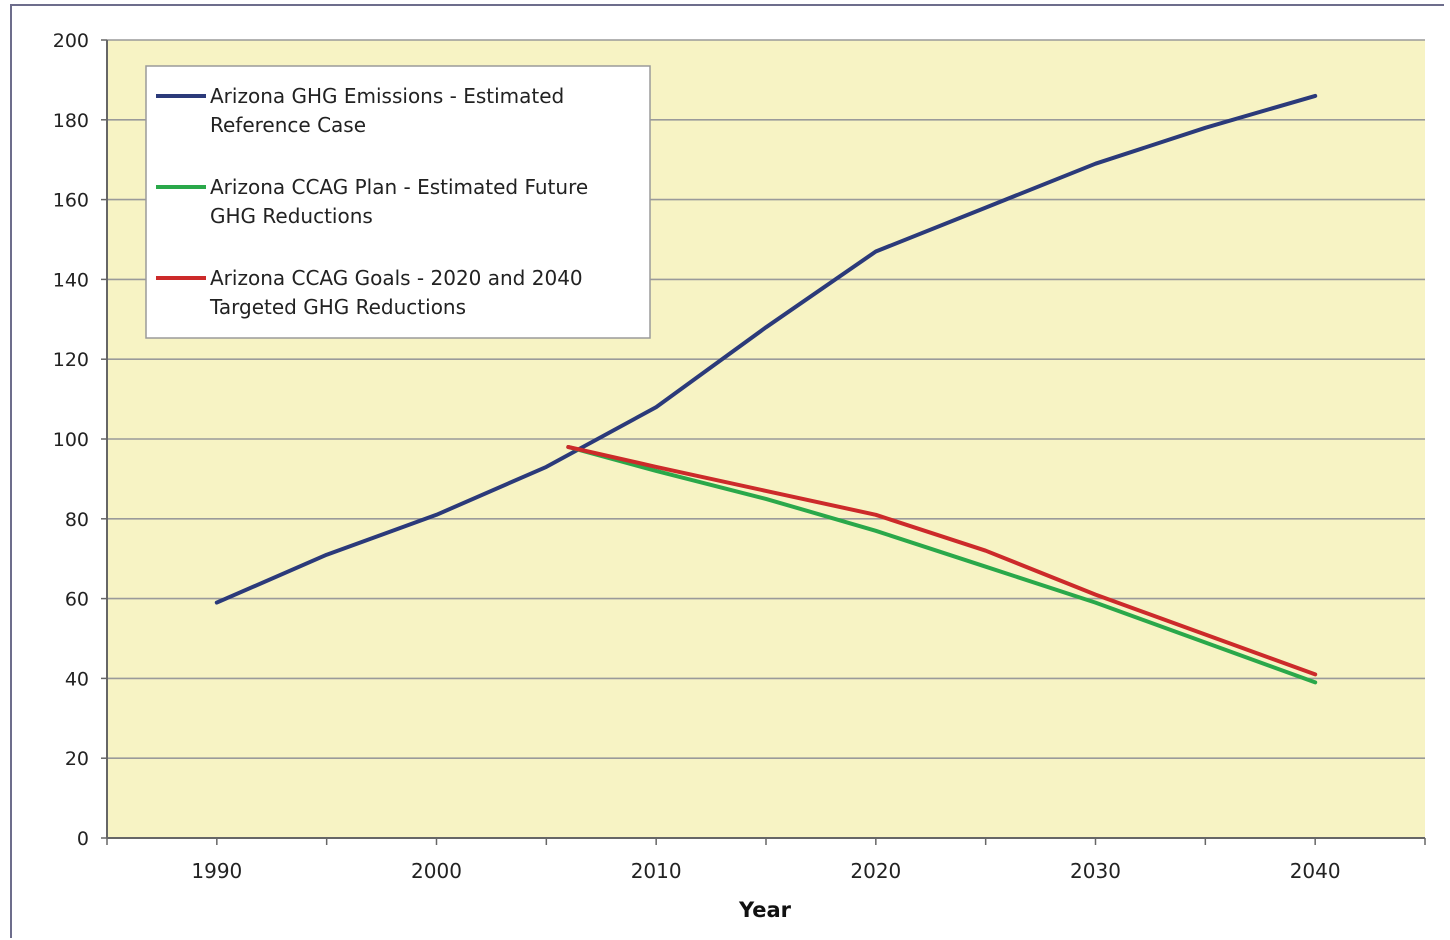 The image size is (1450, 940). I want to click on y-tick-label: 200, so click(71, 41).